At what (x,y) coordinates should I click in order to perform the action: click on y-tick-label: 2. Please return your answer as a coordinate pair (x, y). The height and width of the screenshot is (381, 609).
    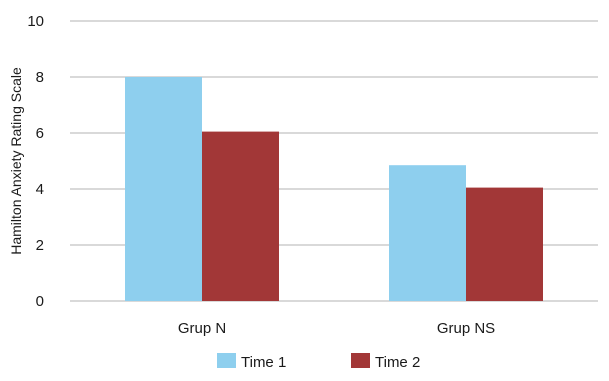
    Looking at the image, I should click on (40, 245).